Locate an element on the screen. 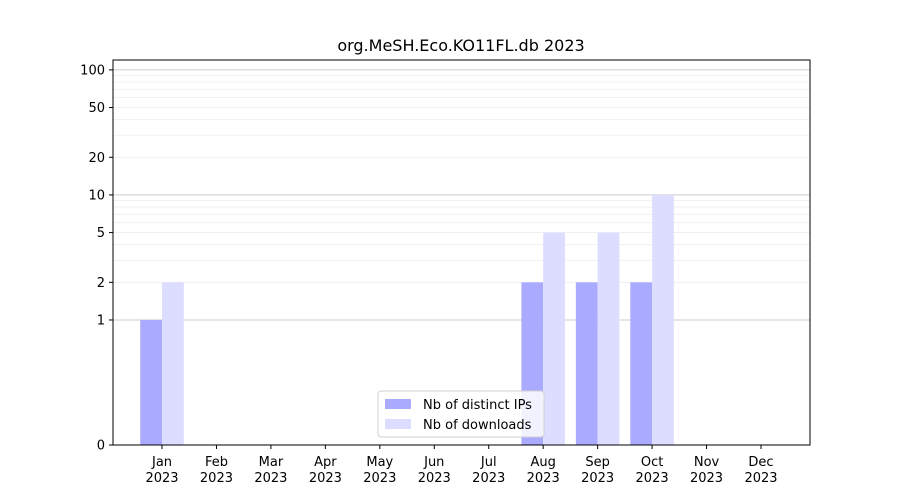 This screenshot has height=500, width=900. x-tick-label: Jun is located at coordinates (433, 462).